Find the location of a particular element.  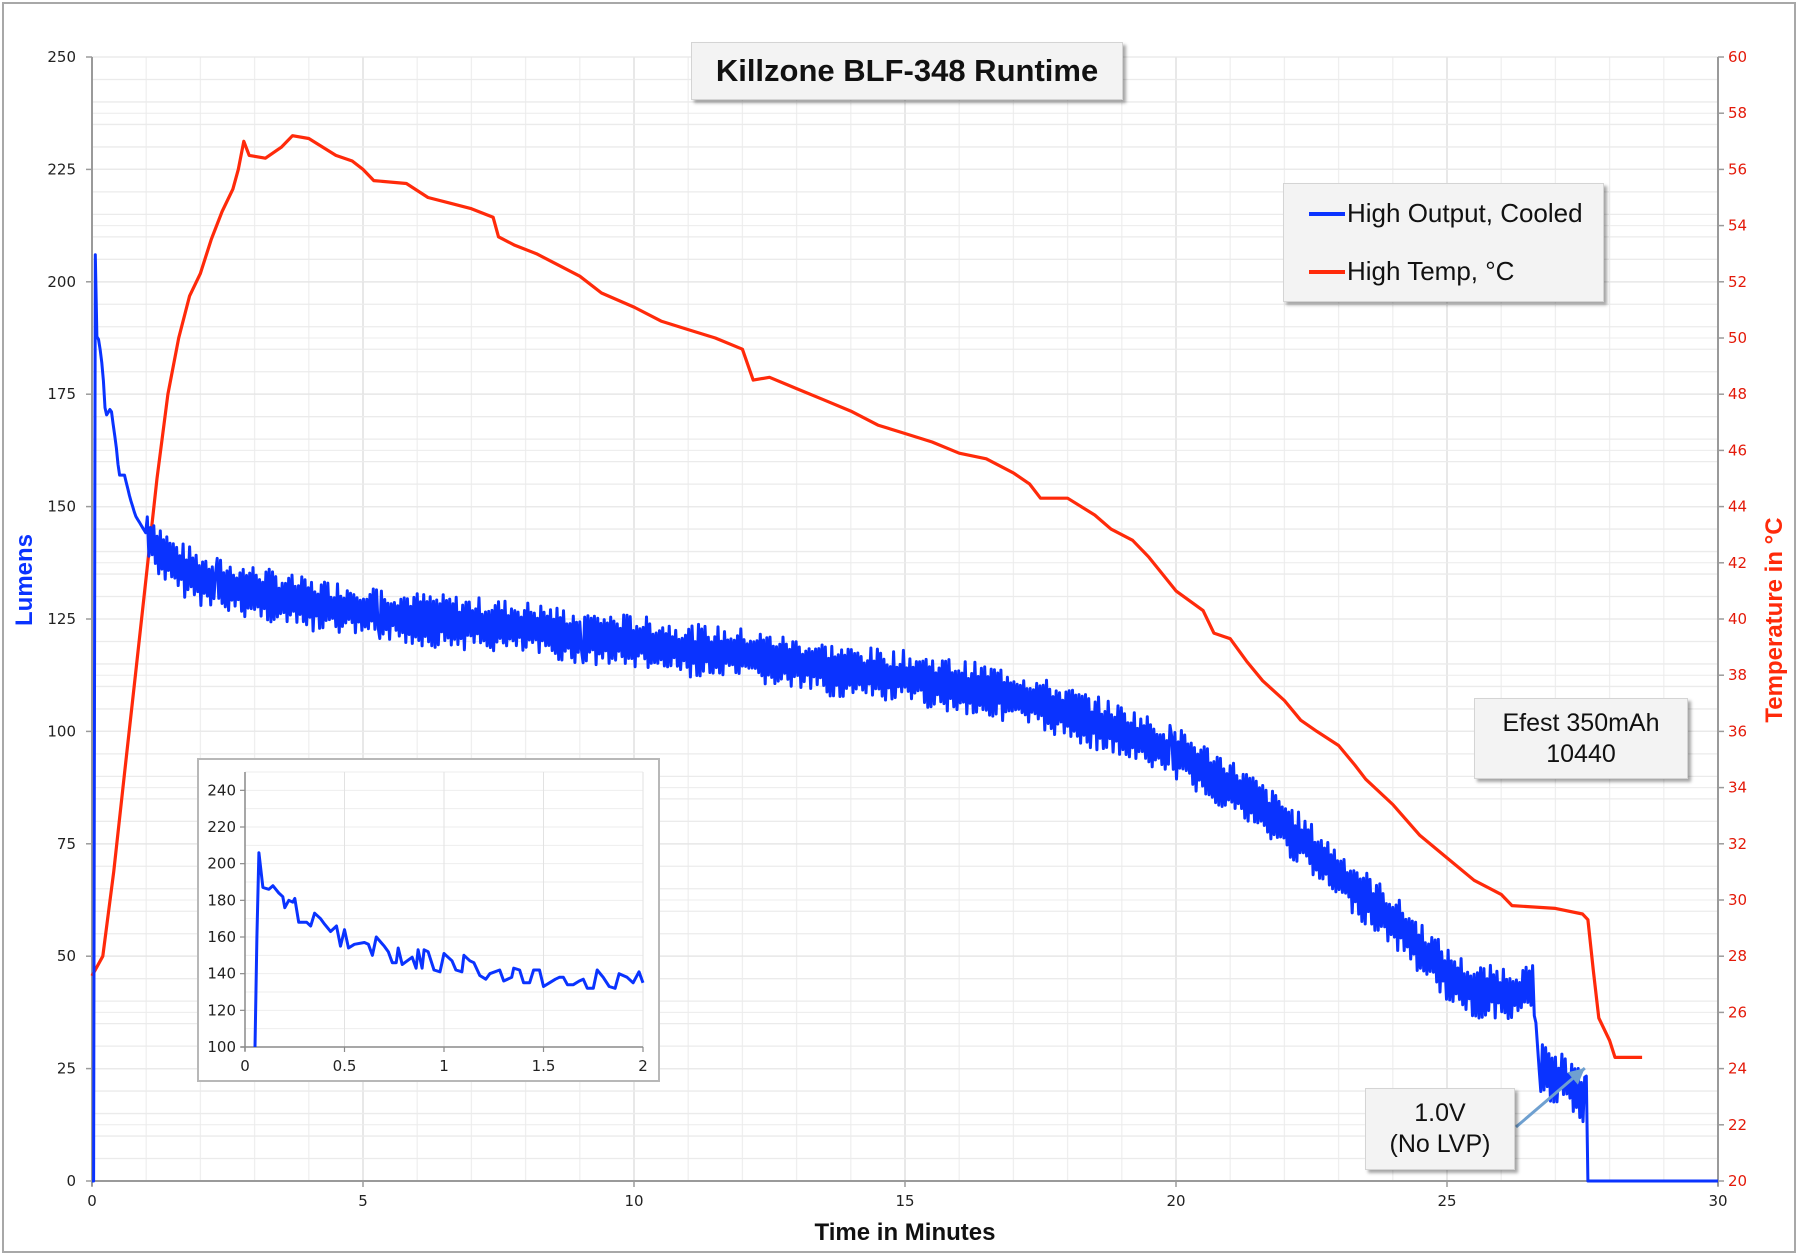

inset-grid is located at coordinates (444, 909).